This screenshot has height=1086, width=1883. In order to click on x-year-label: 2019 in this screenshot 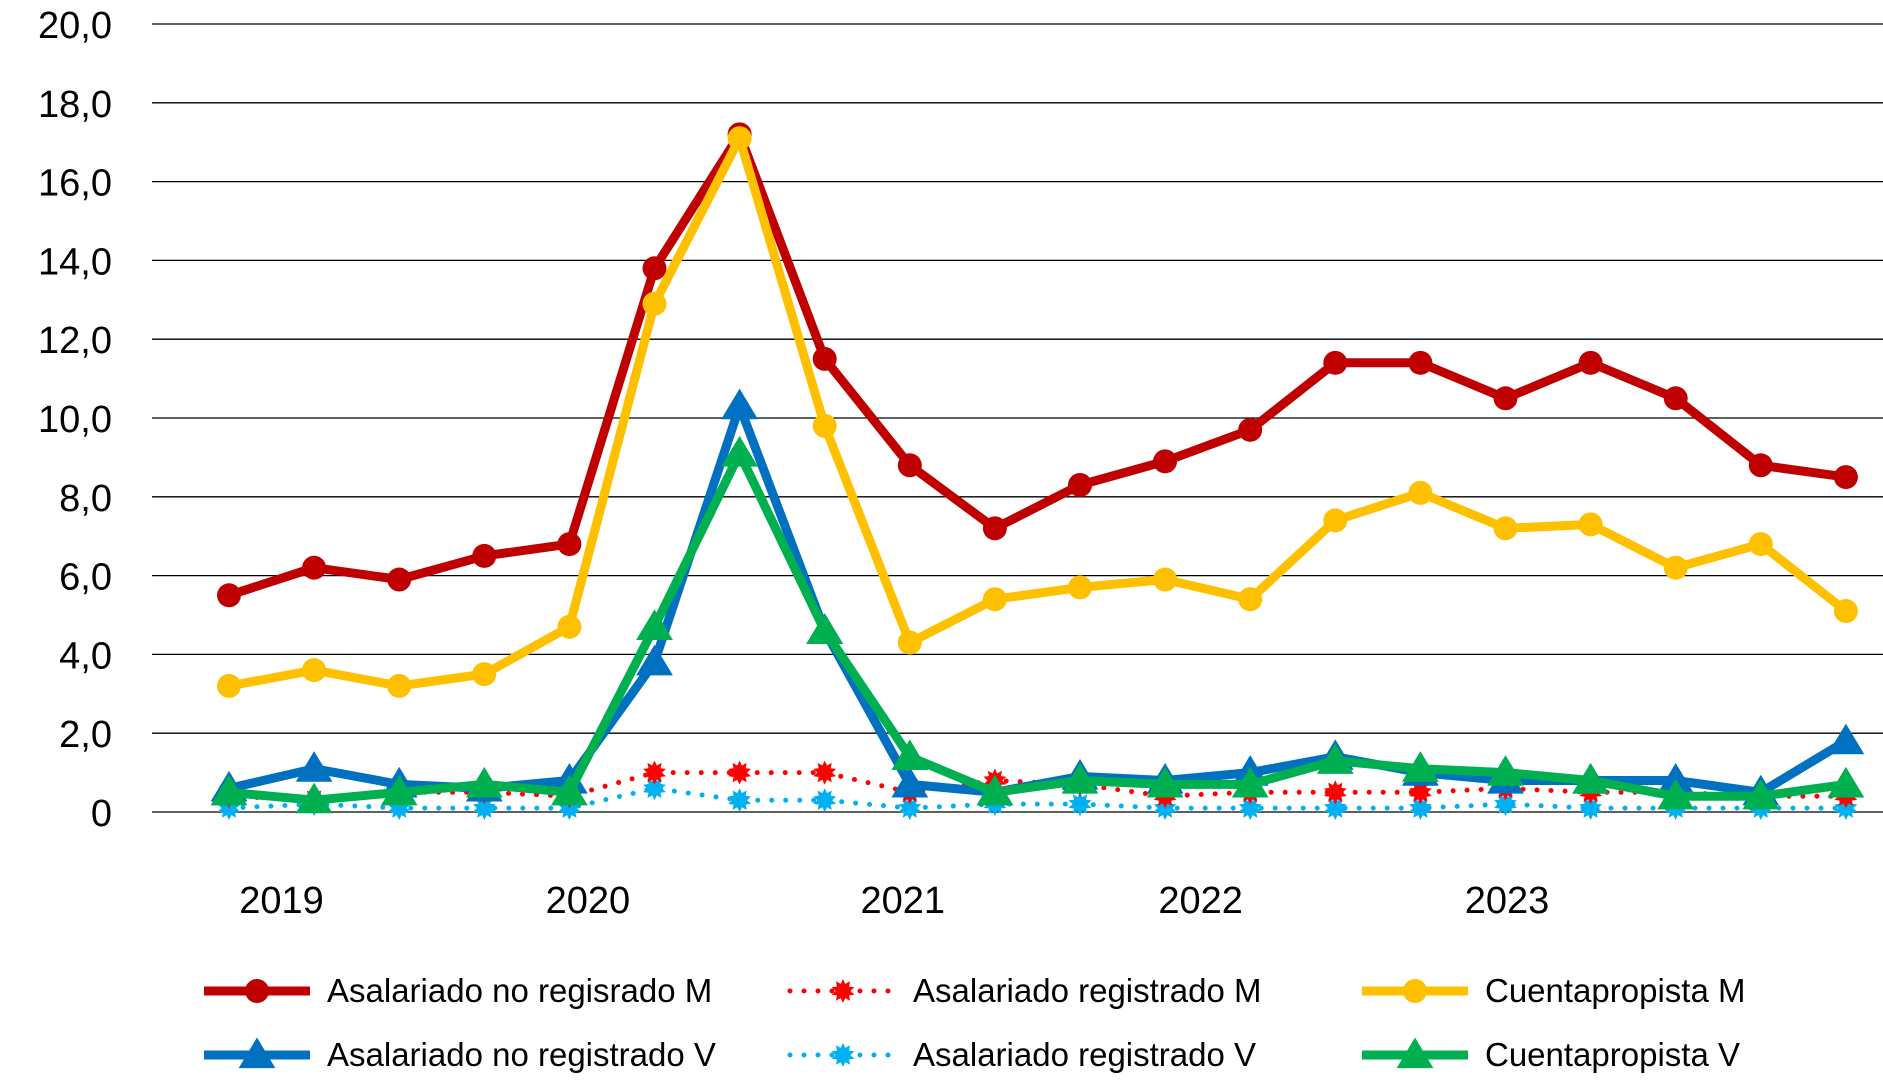, I will do `click(281, 901)`.